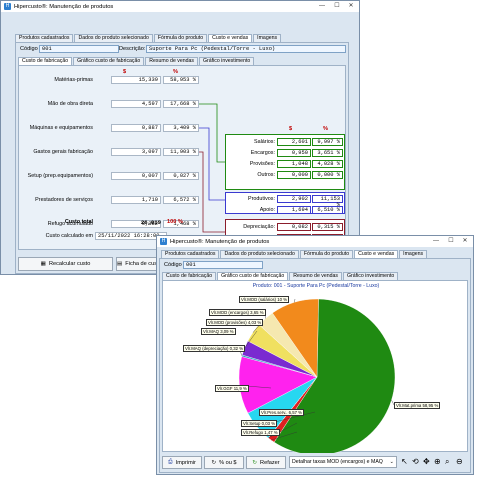 This screenshot has width=480, height=480. What do you see at coordinates (218, 331) in the screenshot?
I see `pie-slice-label: Vlr.MAQ 3,09 %` at bounding box center [218, 331].